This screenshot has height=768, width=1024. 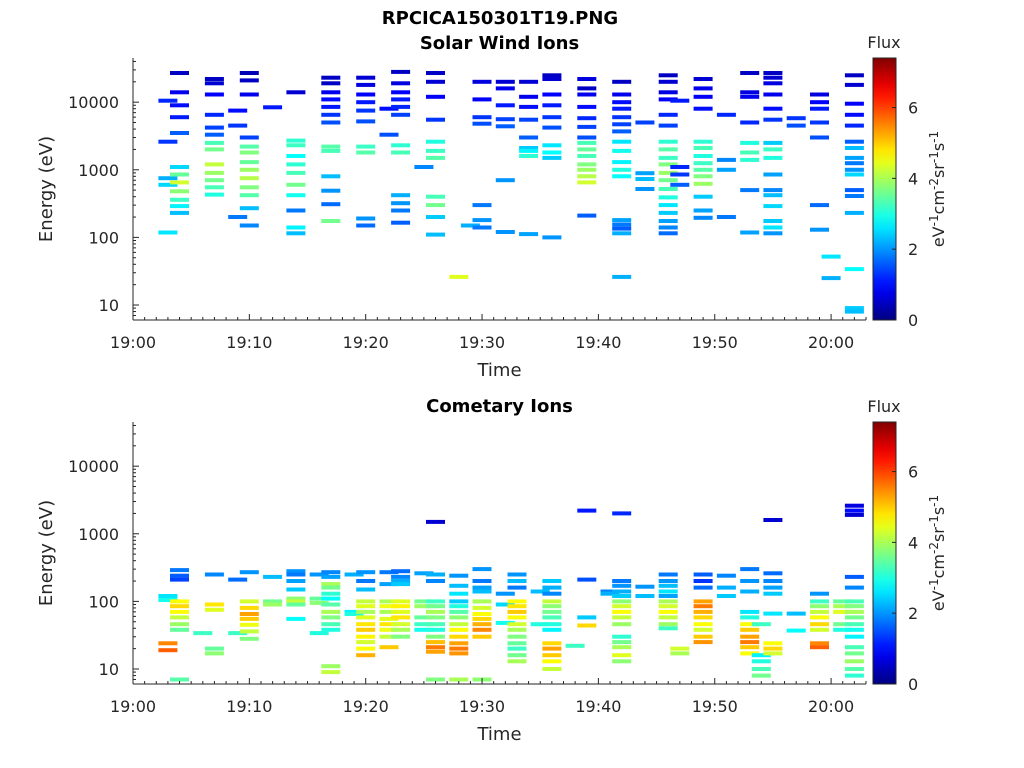 I want to click on x-tick-label: 19:50, so click(x=715, y=342).